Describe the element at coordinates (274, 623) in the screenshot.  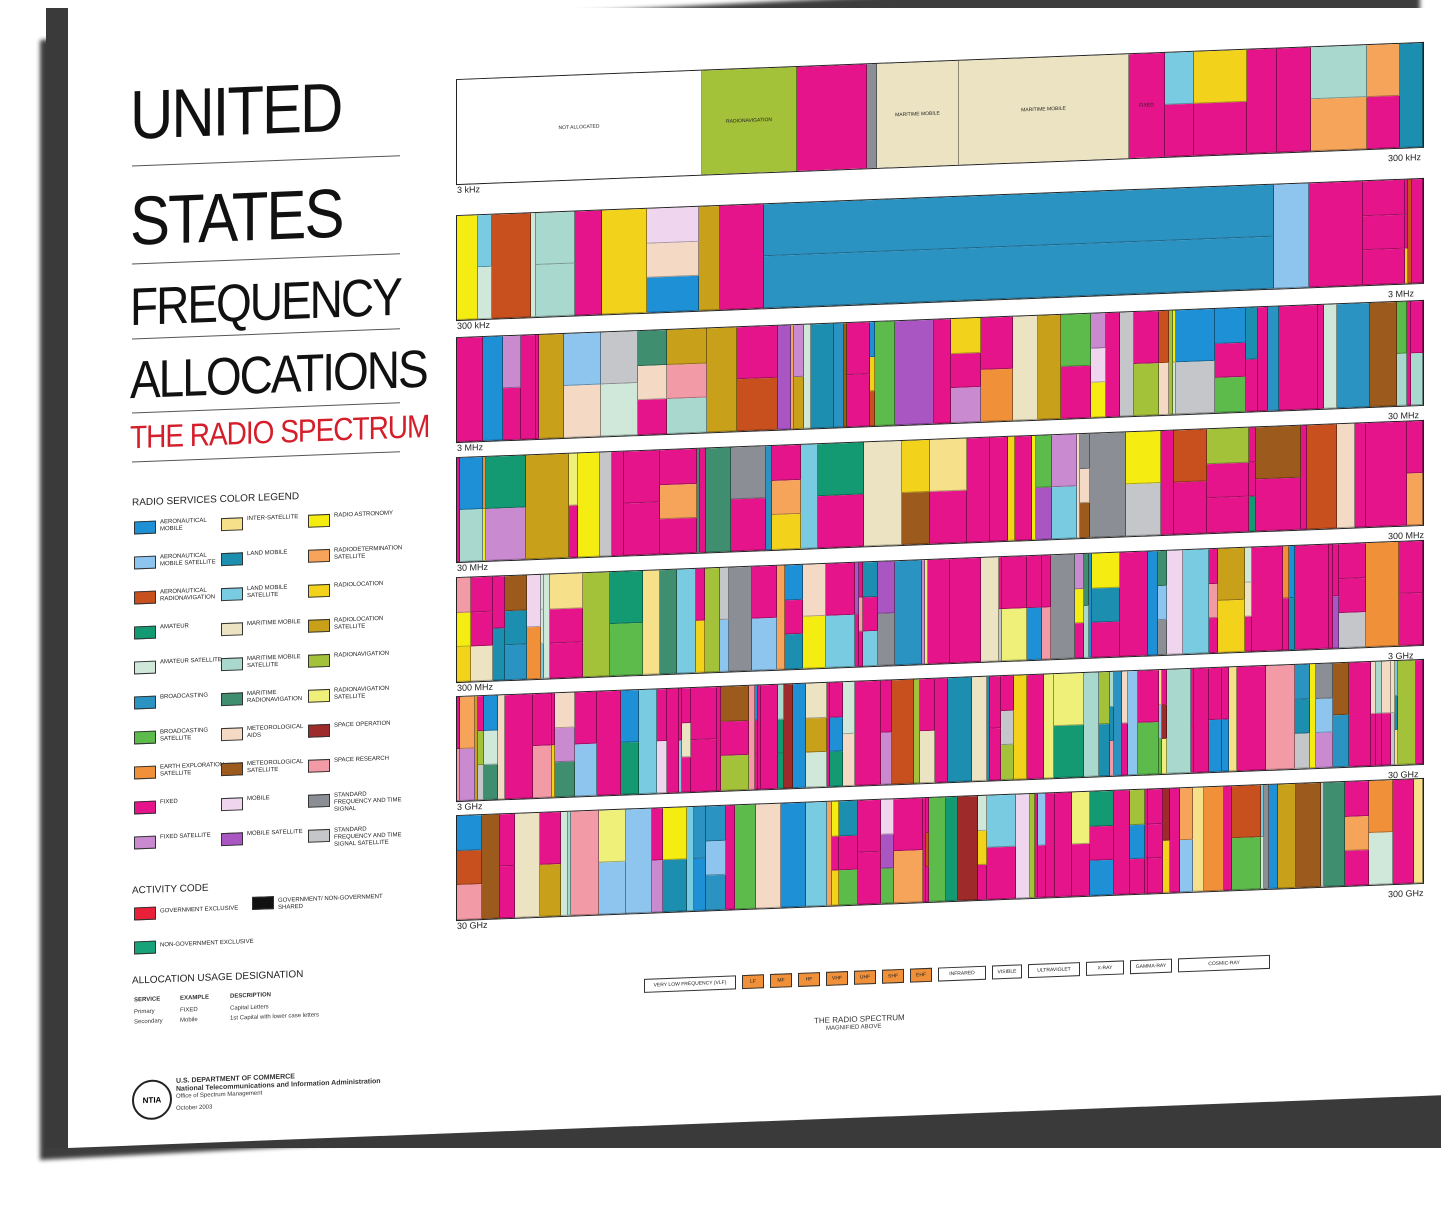
I see `legend-label: MARITIME MOBILE` at that location.